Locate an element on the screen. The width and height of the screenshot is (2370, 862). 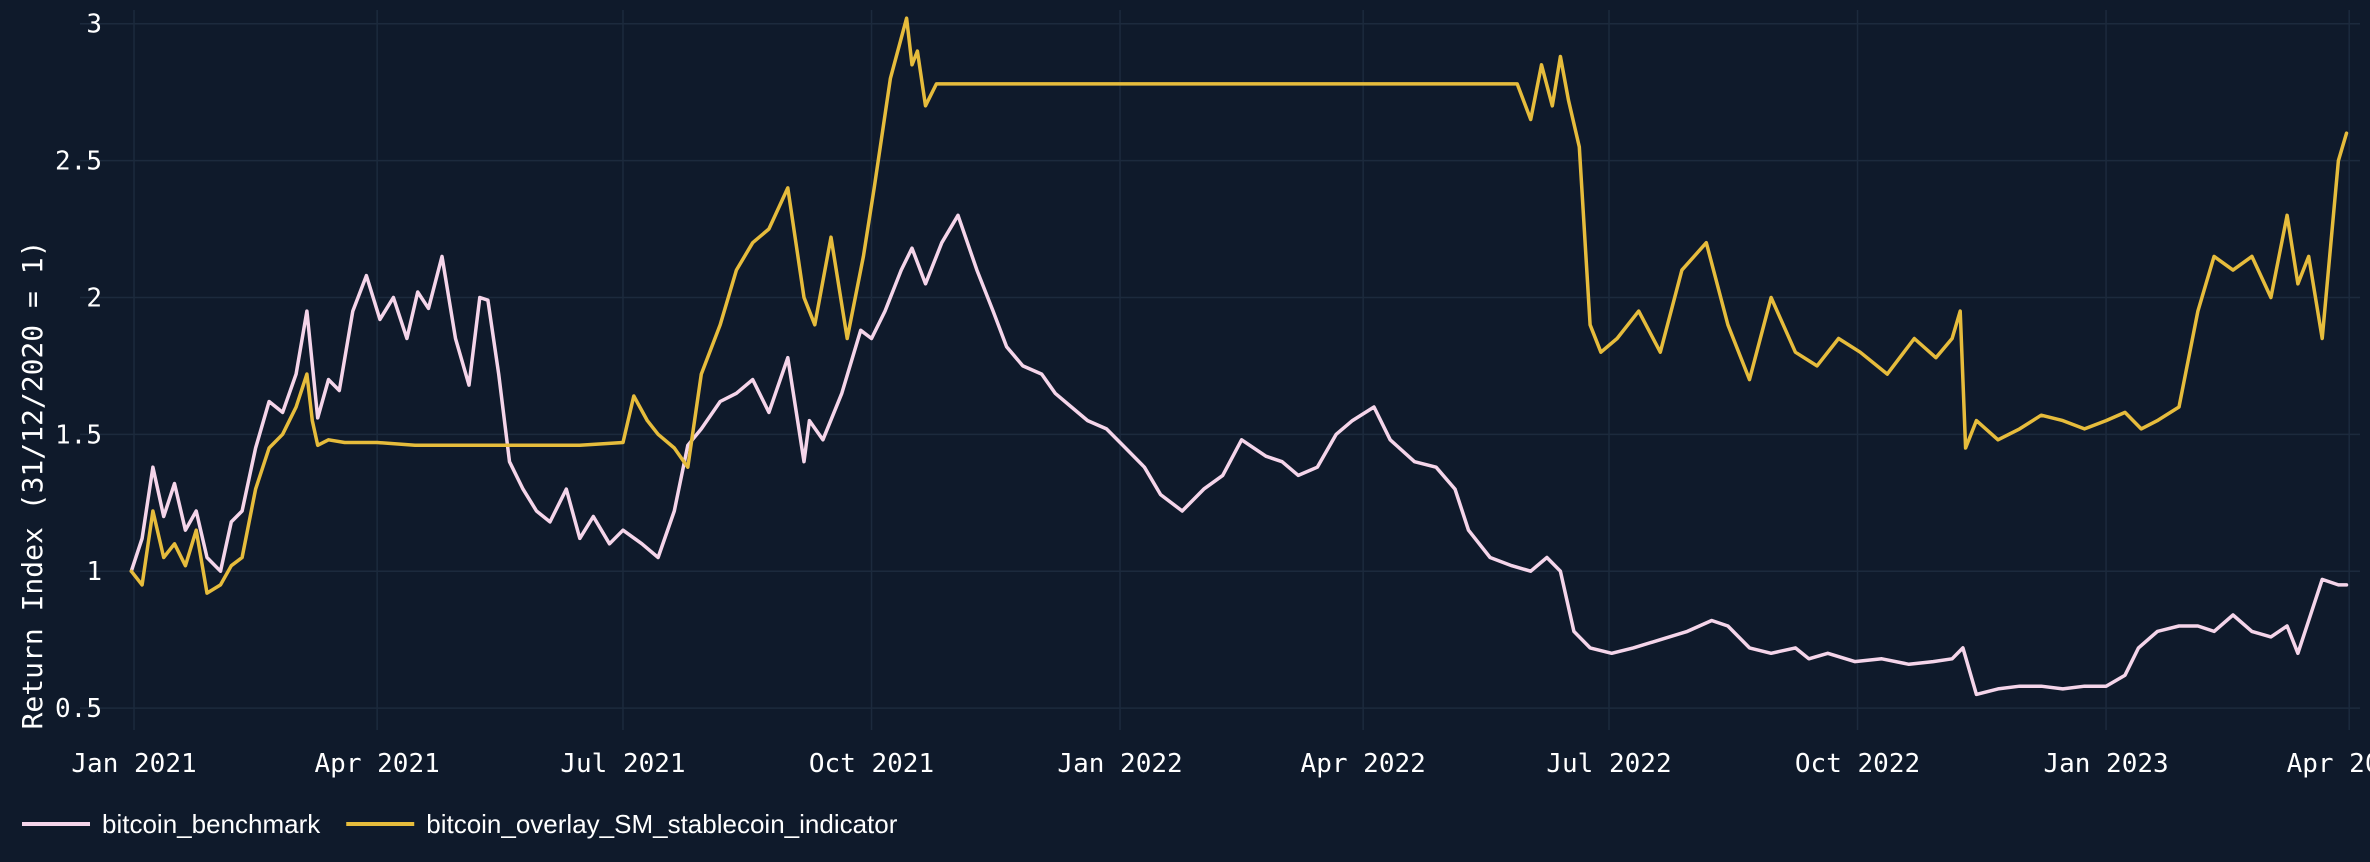
x-tick-label: Oct 2021 is located at coordinates (871, 764).